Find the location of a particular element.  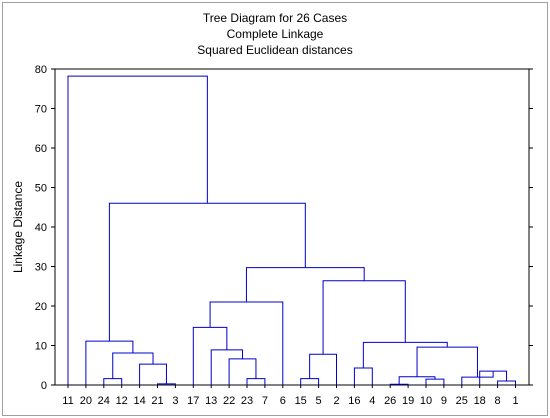

leaf-label: 20 is located at coordinates (86, 401).